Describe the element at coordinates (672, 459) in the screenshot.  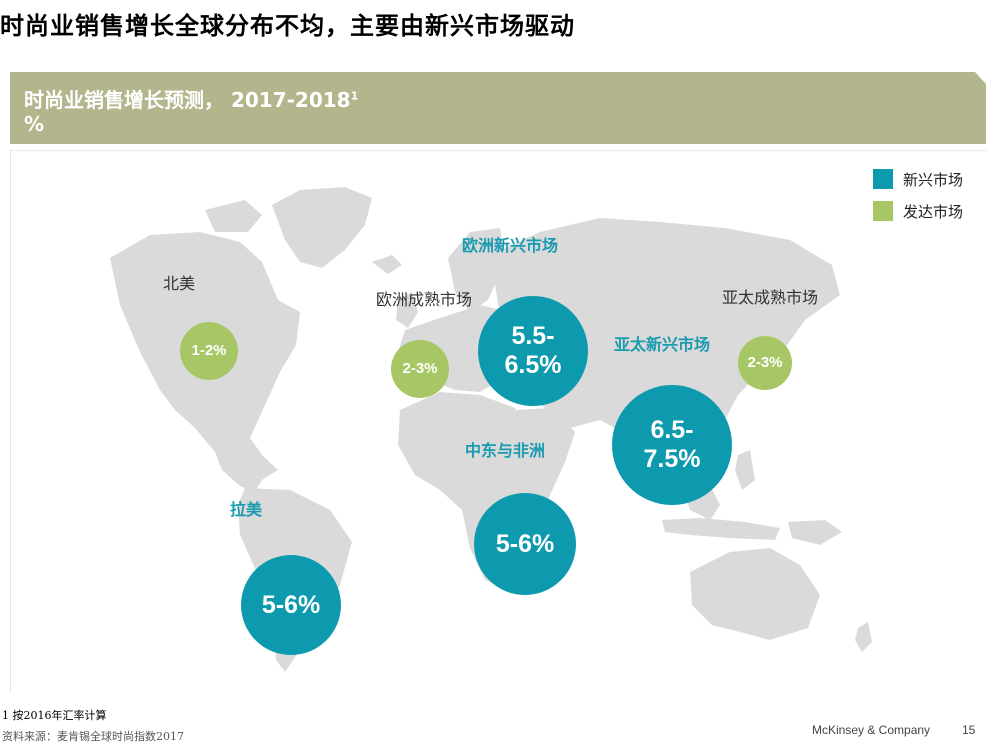
I see `bubble-apac-emerging-line2: 7.5%` at that location.